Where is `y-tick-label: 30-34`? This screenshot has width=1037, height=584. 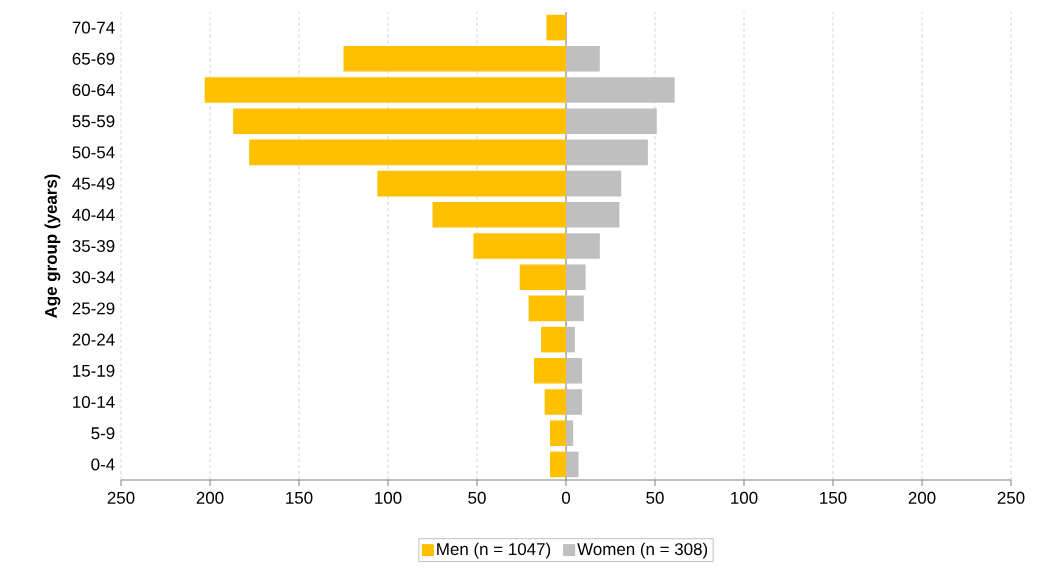
y-tick-label: 30-34 is located at coordinates (93, 277).